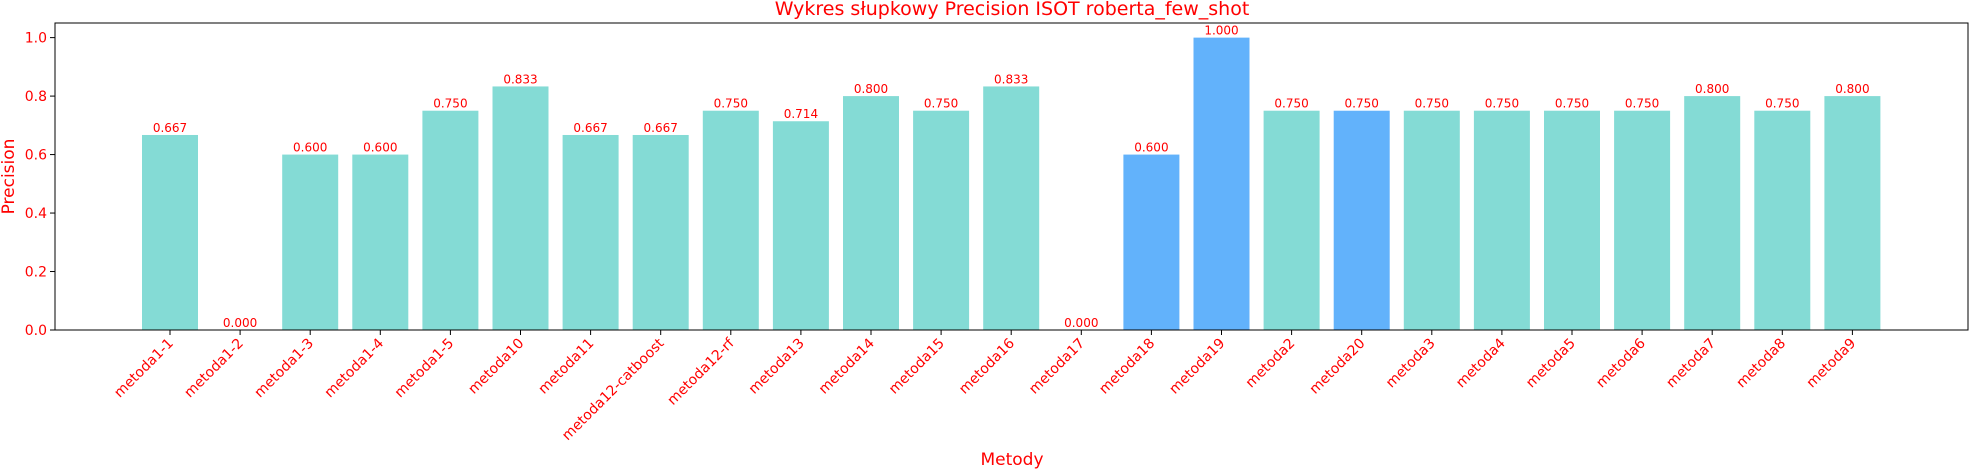 The width and height of the screenshot is (1970, 474). I want to click on x-tick-label-metoda1-4: metoda1-4, so click(355, 368).